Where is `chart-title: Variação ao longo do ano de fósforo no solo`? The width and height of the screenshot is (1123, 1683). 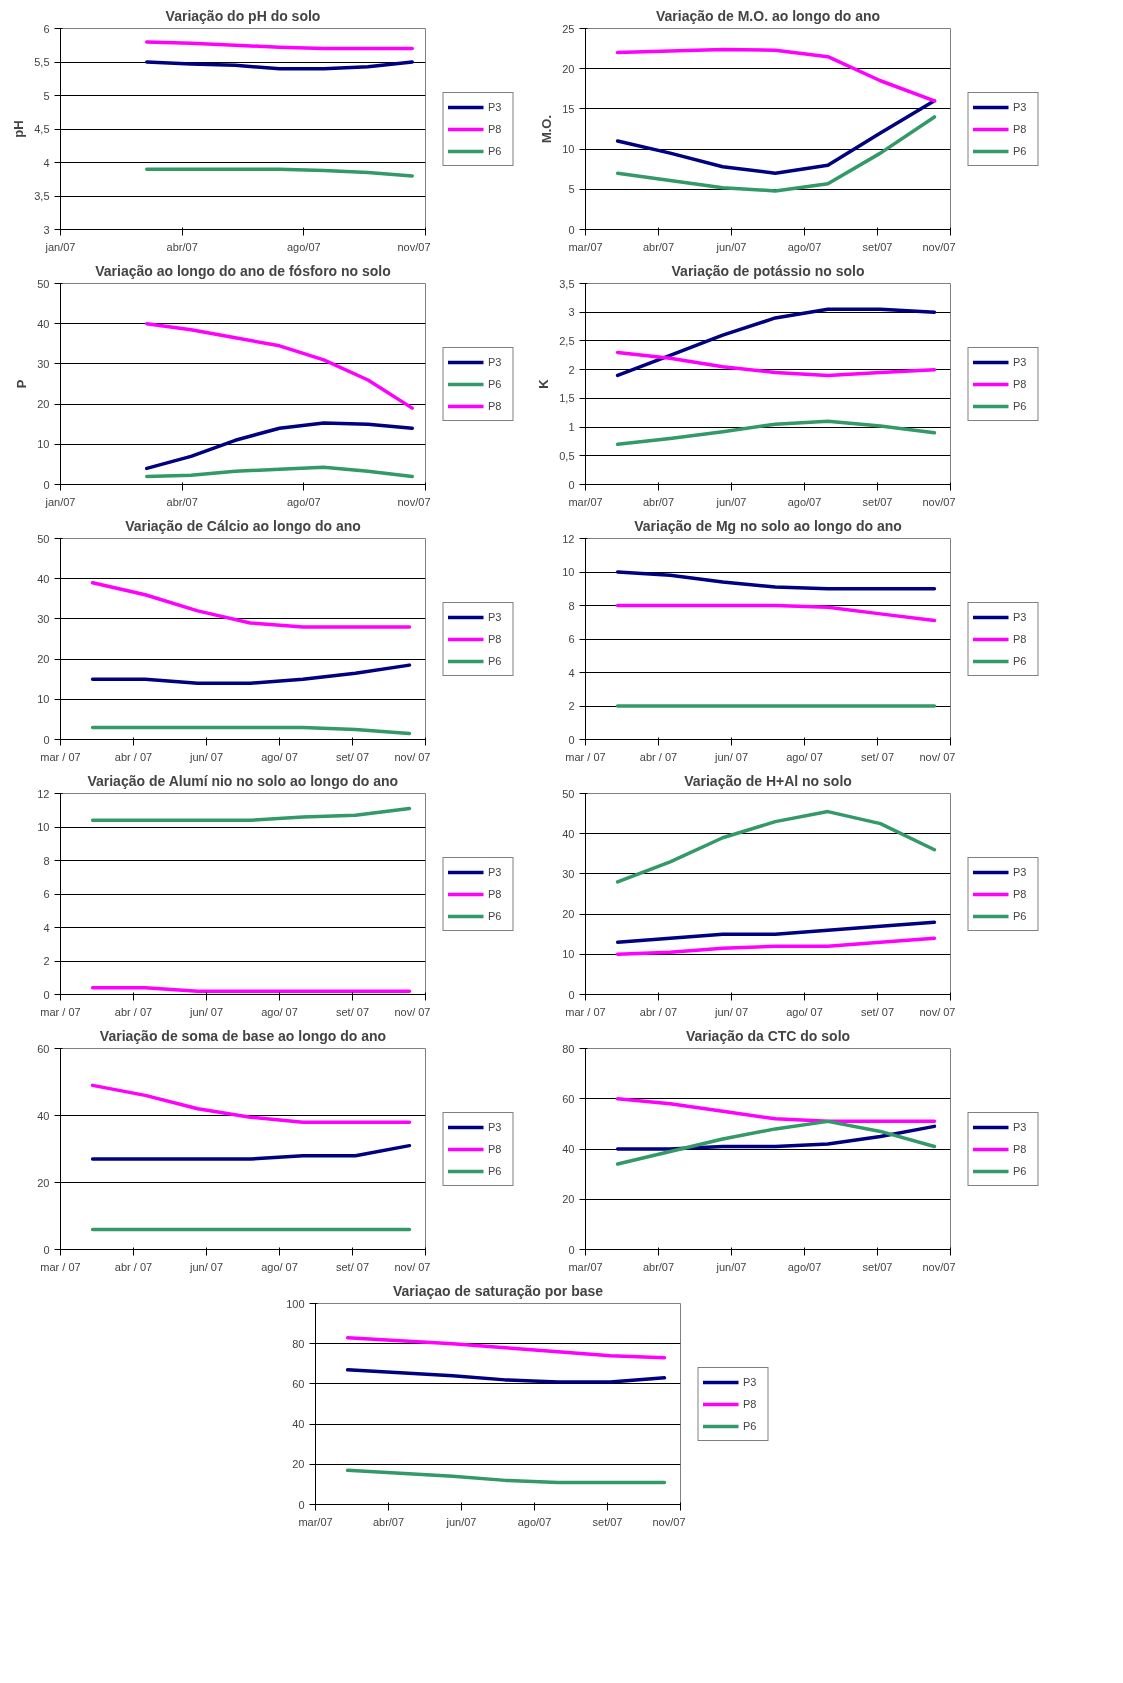
chart-title: Variação ao longo do ano de fósforo no solo is located at coordinates (243, 270).